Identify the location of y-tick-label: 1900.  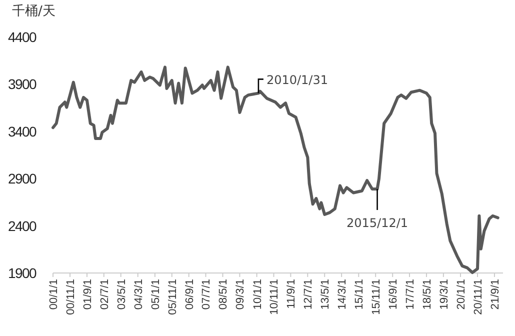
(23, 273).